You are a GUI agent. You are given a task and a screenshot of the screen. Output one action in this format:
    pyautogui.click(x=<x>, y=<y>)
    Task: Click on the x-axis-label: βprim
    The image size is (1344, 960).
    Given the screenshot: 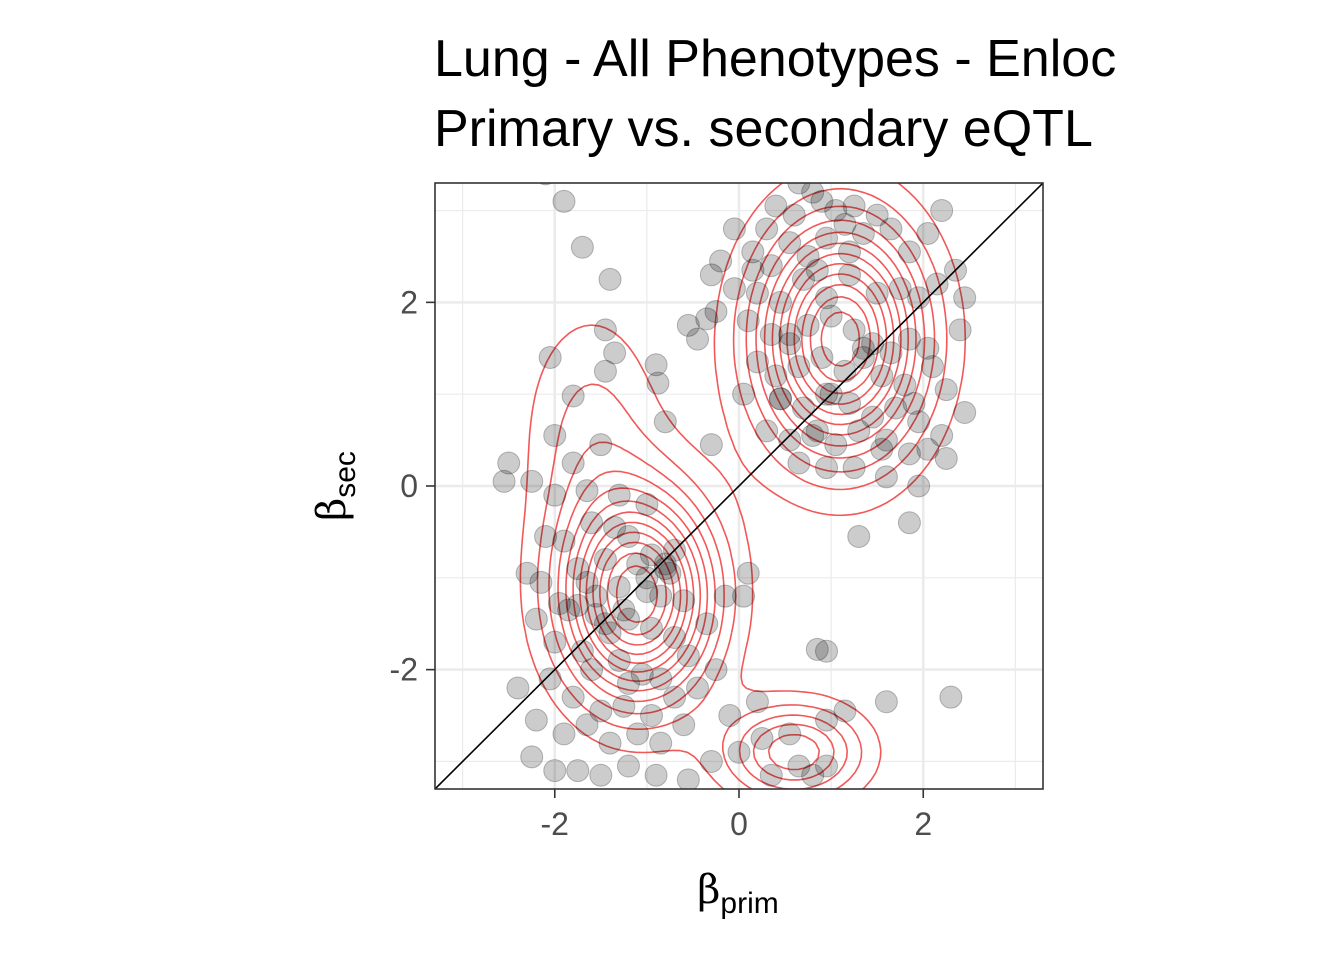 What is the action you would take?
    pyautogui.click(x=737, y=893)
    